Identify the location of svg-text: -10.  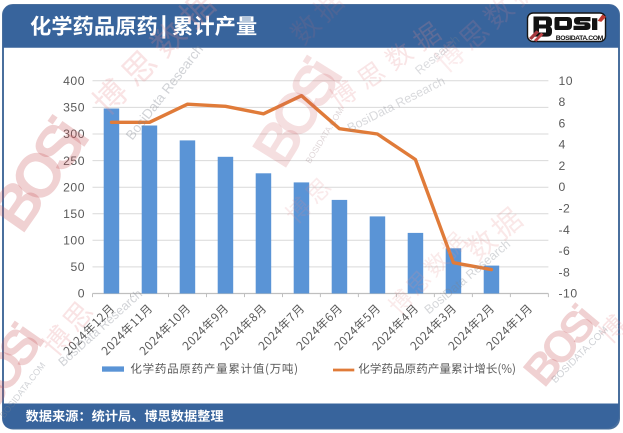
(568, 294).